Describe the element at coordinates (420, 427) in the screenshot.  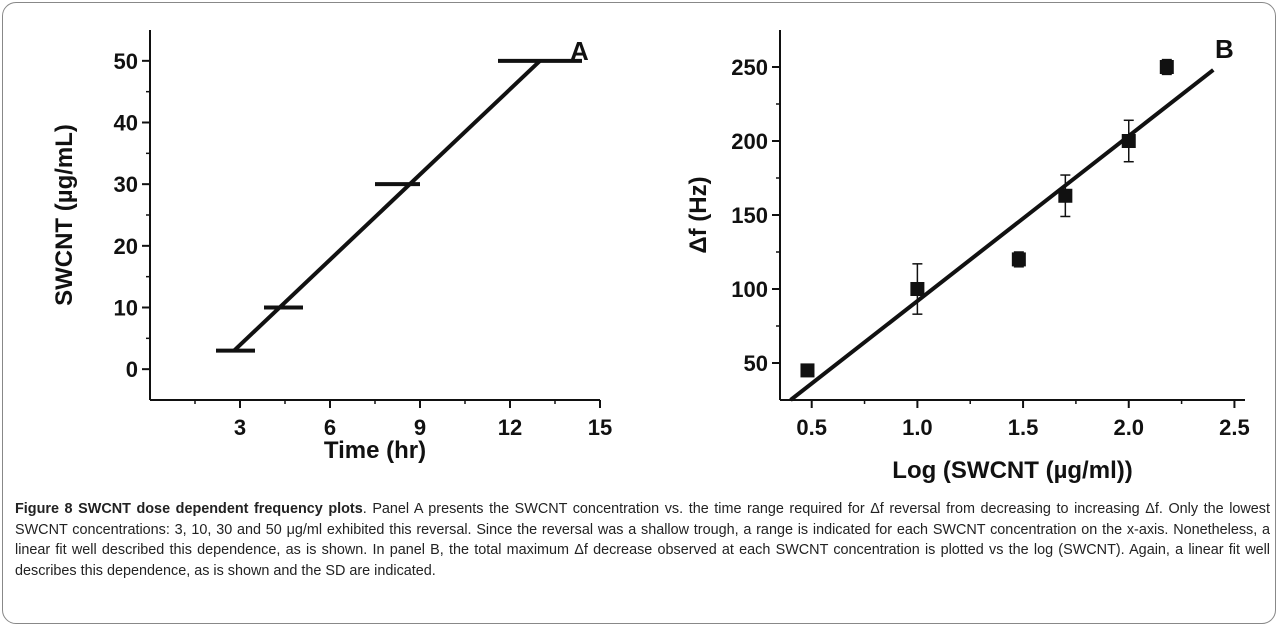
I see `x-tick-label: 9` at that location.